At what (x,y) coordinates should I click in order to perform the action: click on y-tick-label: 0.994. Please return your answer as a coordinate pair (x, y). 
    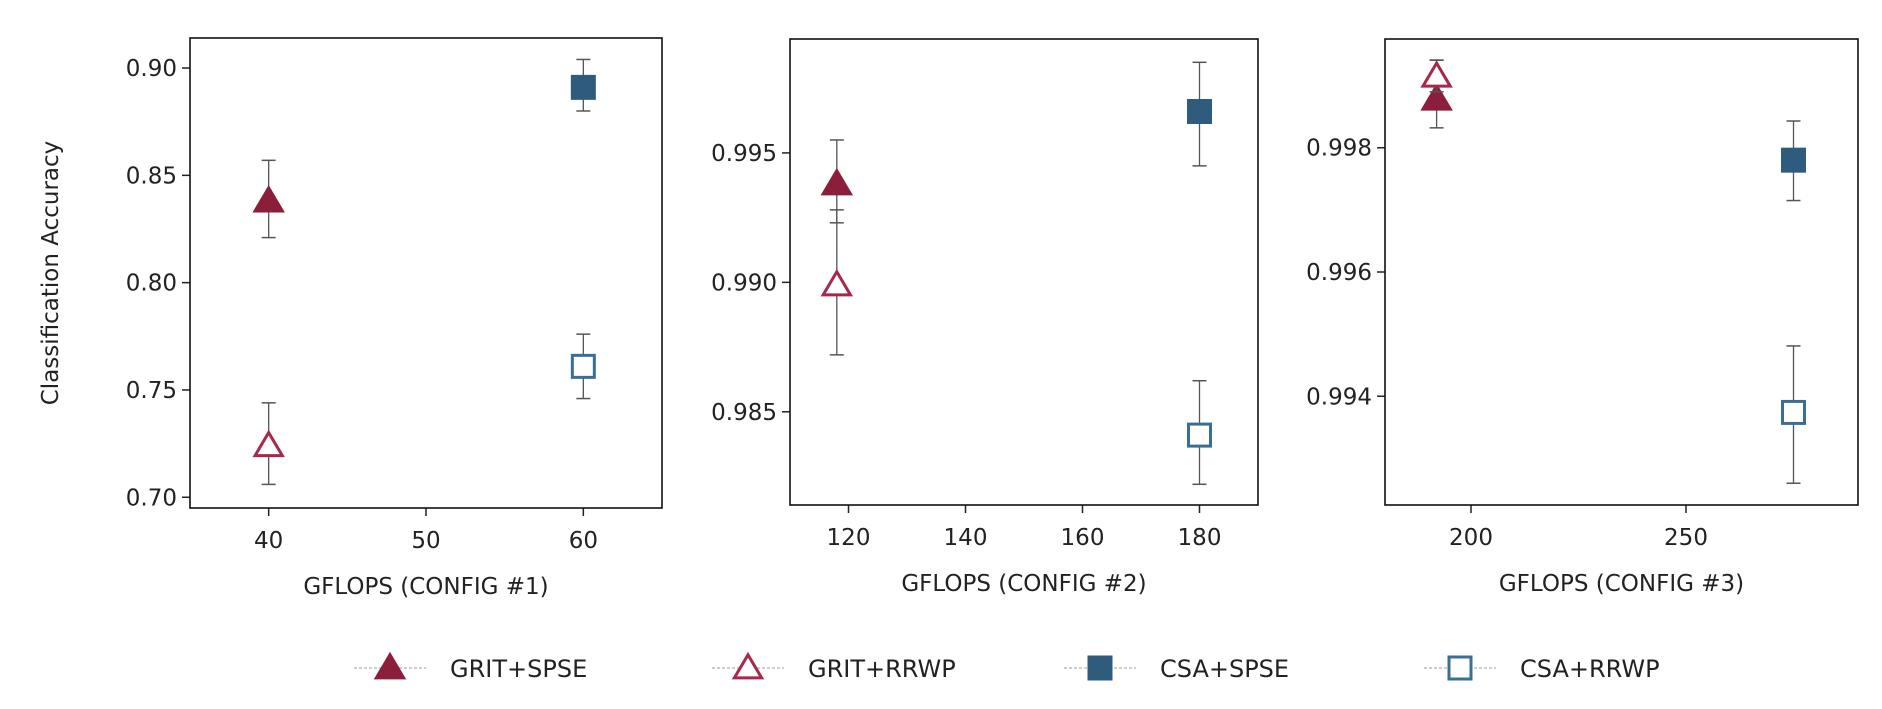
    Looking at the image, I should click on (1339, 397).